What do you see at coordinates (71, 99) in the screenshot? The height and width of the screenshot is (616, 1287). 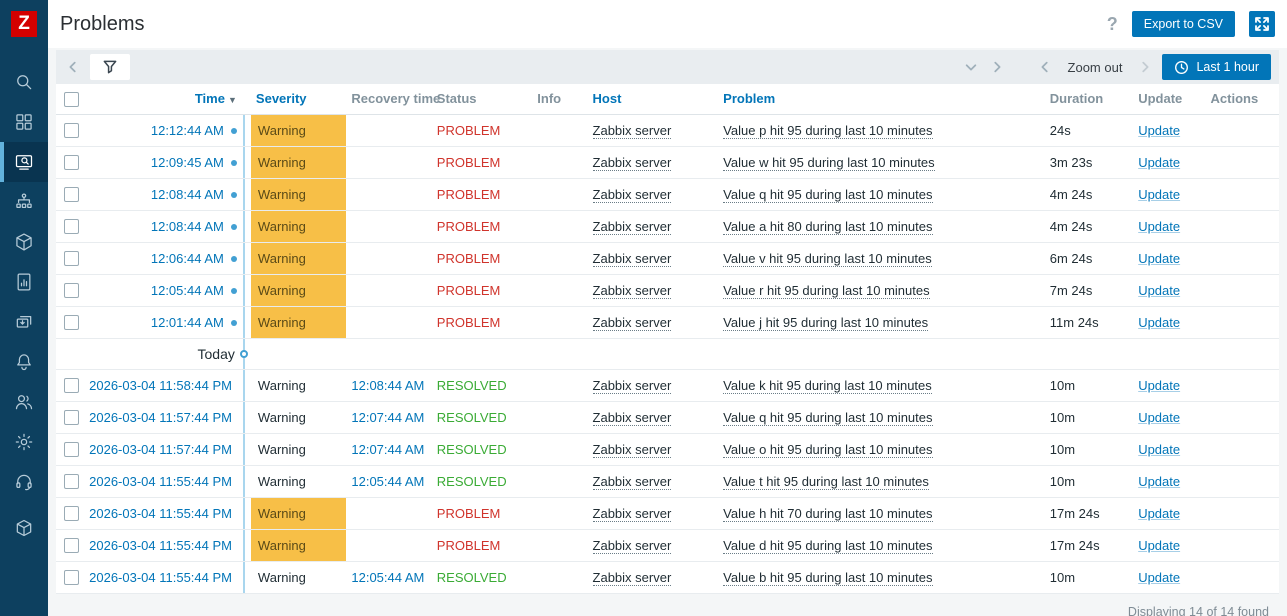 I see `select-all-checkbox` at bounding box center [71, 99].